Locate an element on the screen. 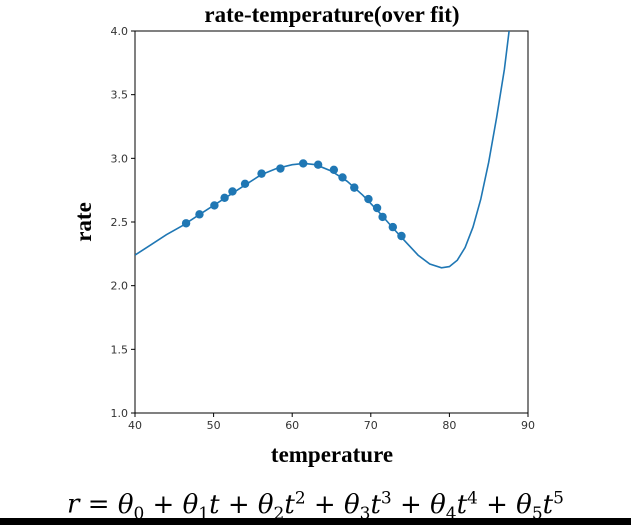 The width and height of the screenshot is (631, 525). formula-exponent: 5 is located at coordinates (558, 498).